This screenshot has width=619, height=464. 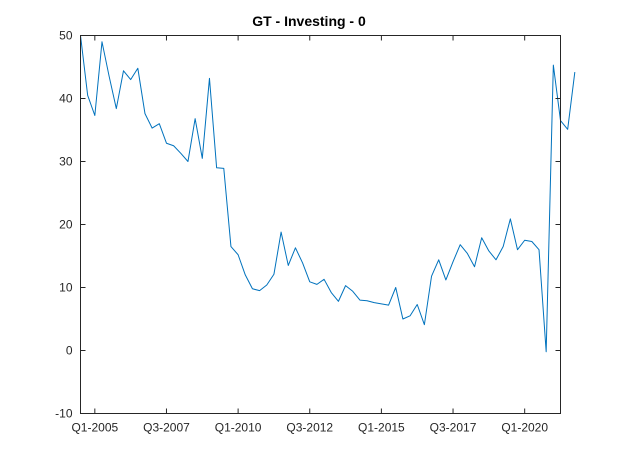 I want to click on x-tick-label: Q3-2017, so click(x=453, y=428).